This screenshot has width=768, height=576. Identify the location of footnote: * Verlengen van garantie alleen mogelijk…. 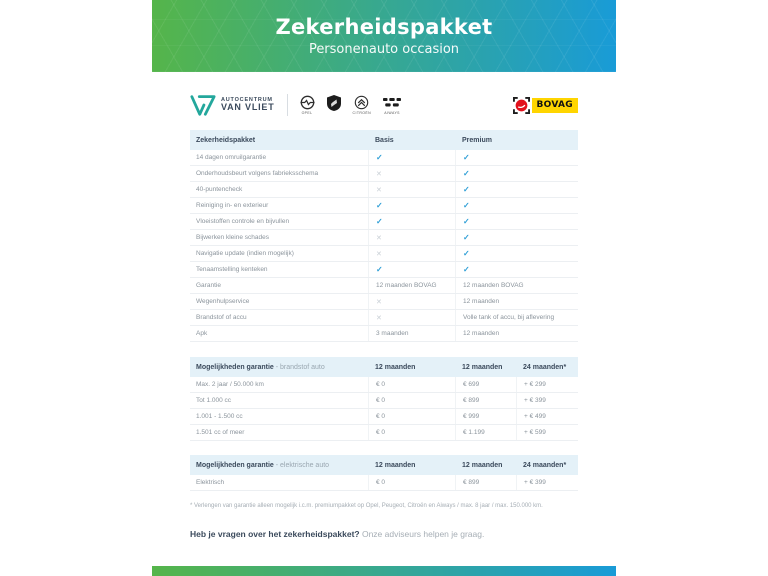
(366, 506).